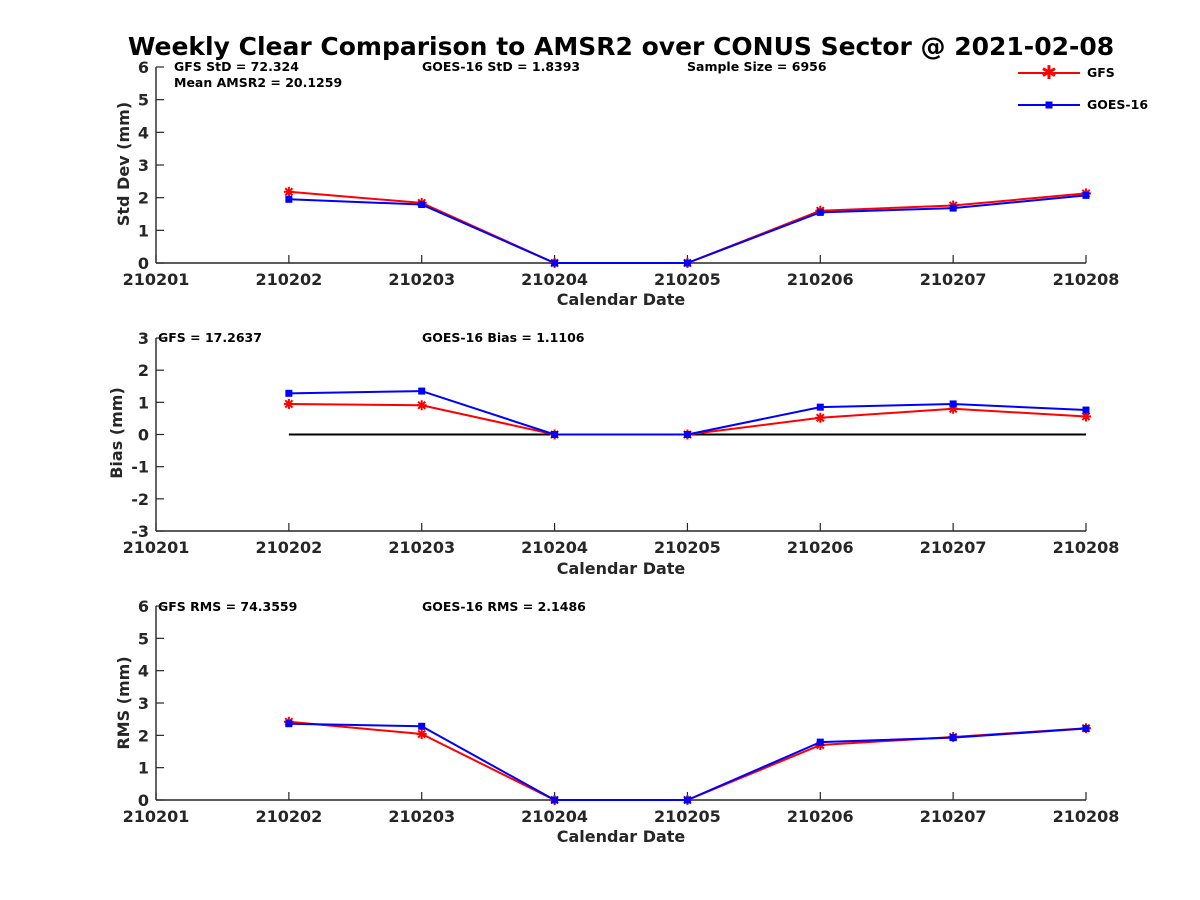 The height and width of the screenshot is (900, 1200). What do you see at coordinates (288, 547) in the screenshot?
I see `bias-x-tick-label: 210202` at bounding box center [288, 547].